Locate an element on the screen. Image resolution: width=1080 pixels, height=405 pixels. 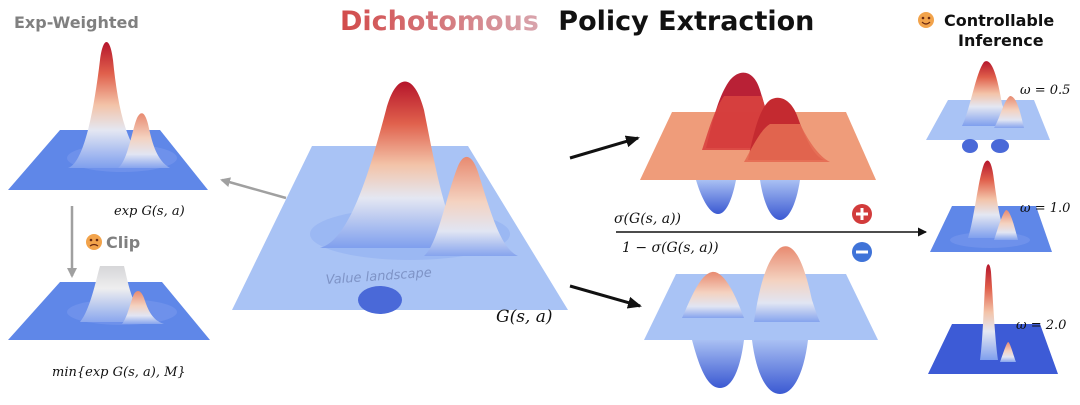
omega-10-peak-small is located at coordinates (1006, 225).